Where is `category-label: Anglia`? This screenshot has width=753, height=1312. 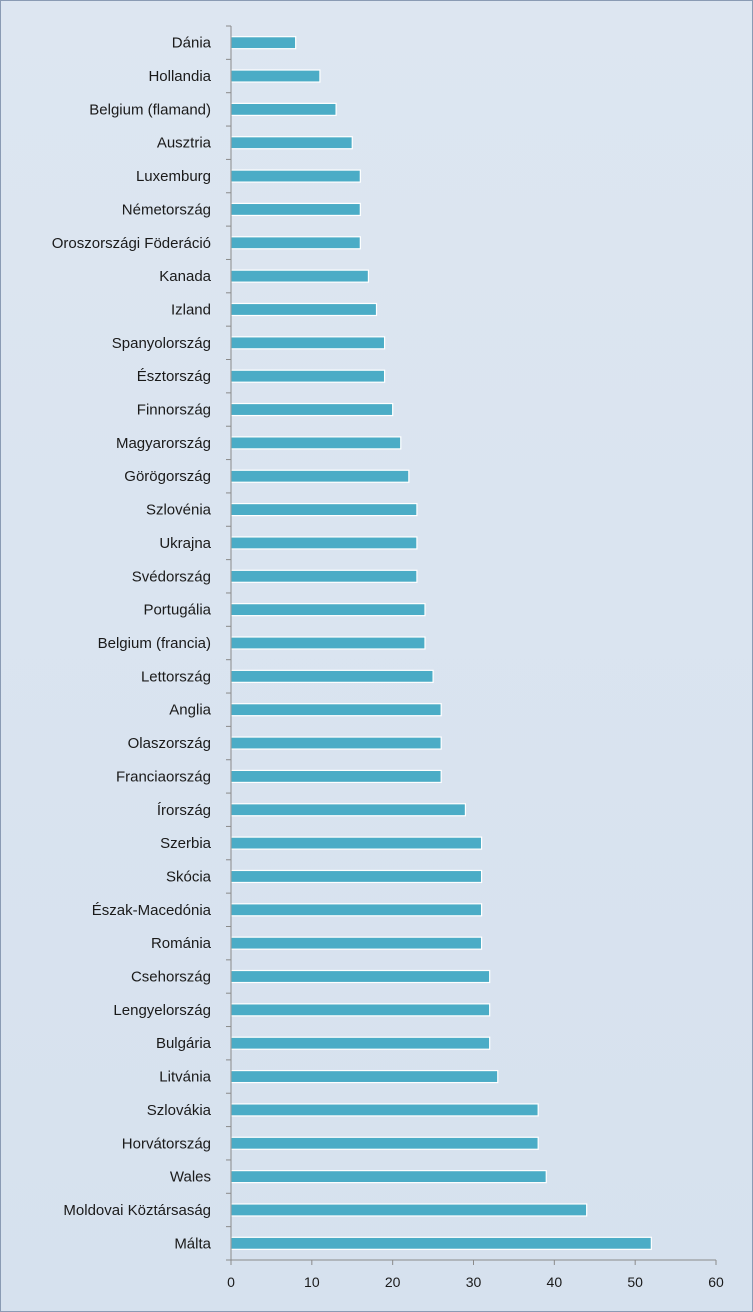 category-label: Anglia is located at coordinates (190, 710).